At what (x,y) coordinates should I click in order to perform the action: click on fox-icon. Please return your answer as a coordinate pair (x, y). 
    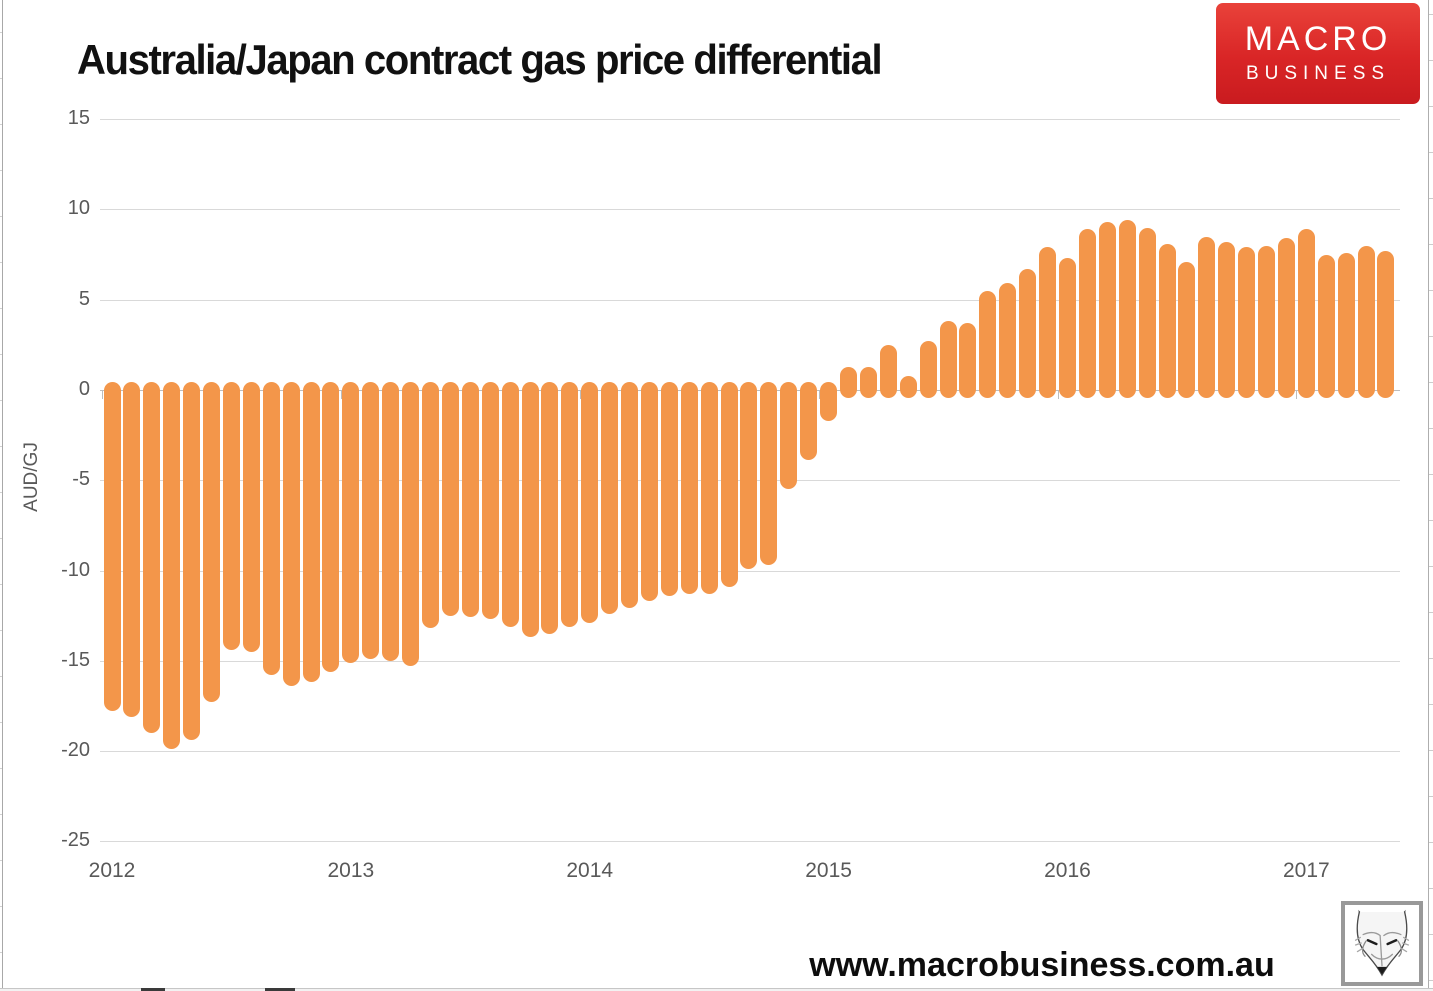
    Looking at the image, I should click on (1382, 943).